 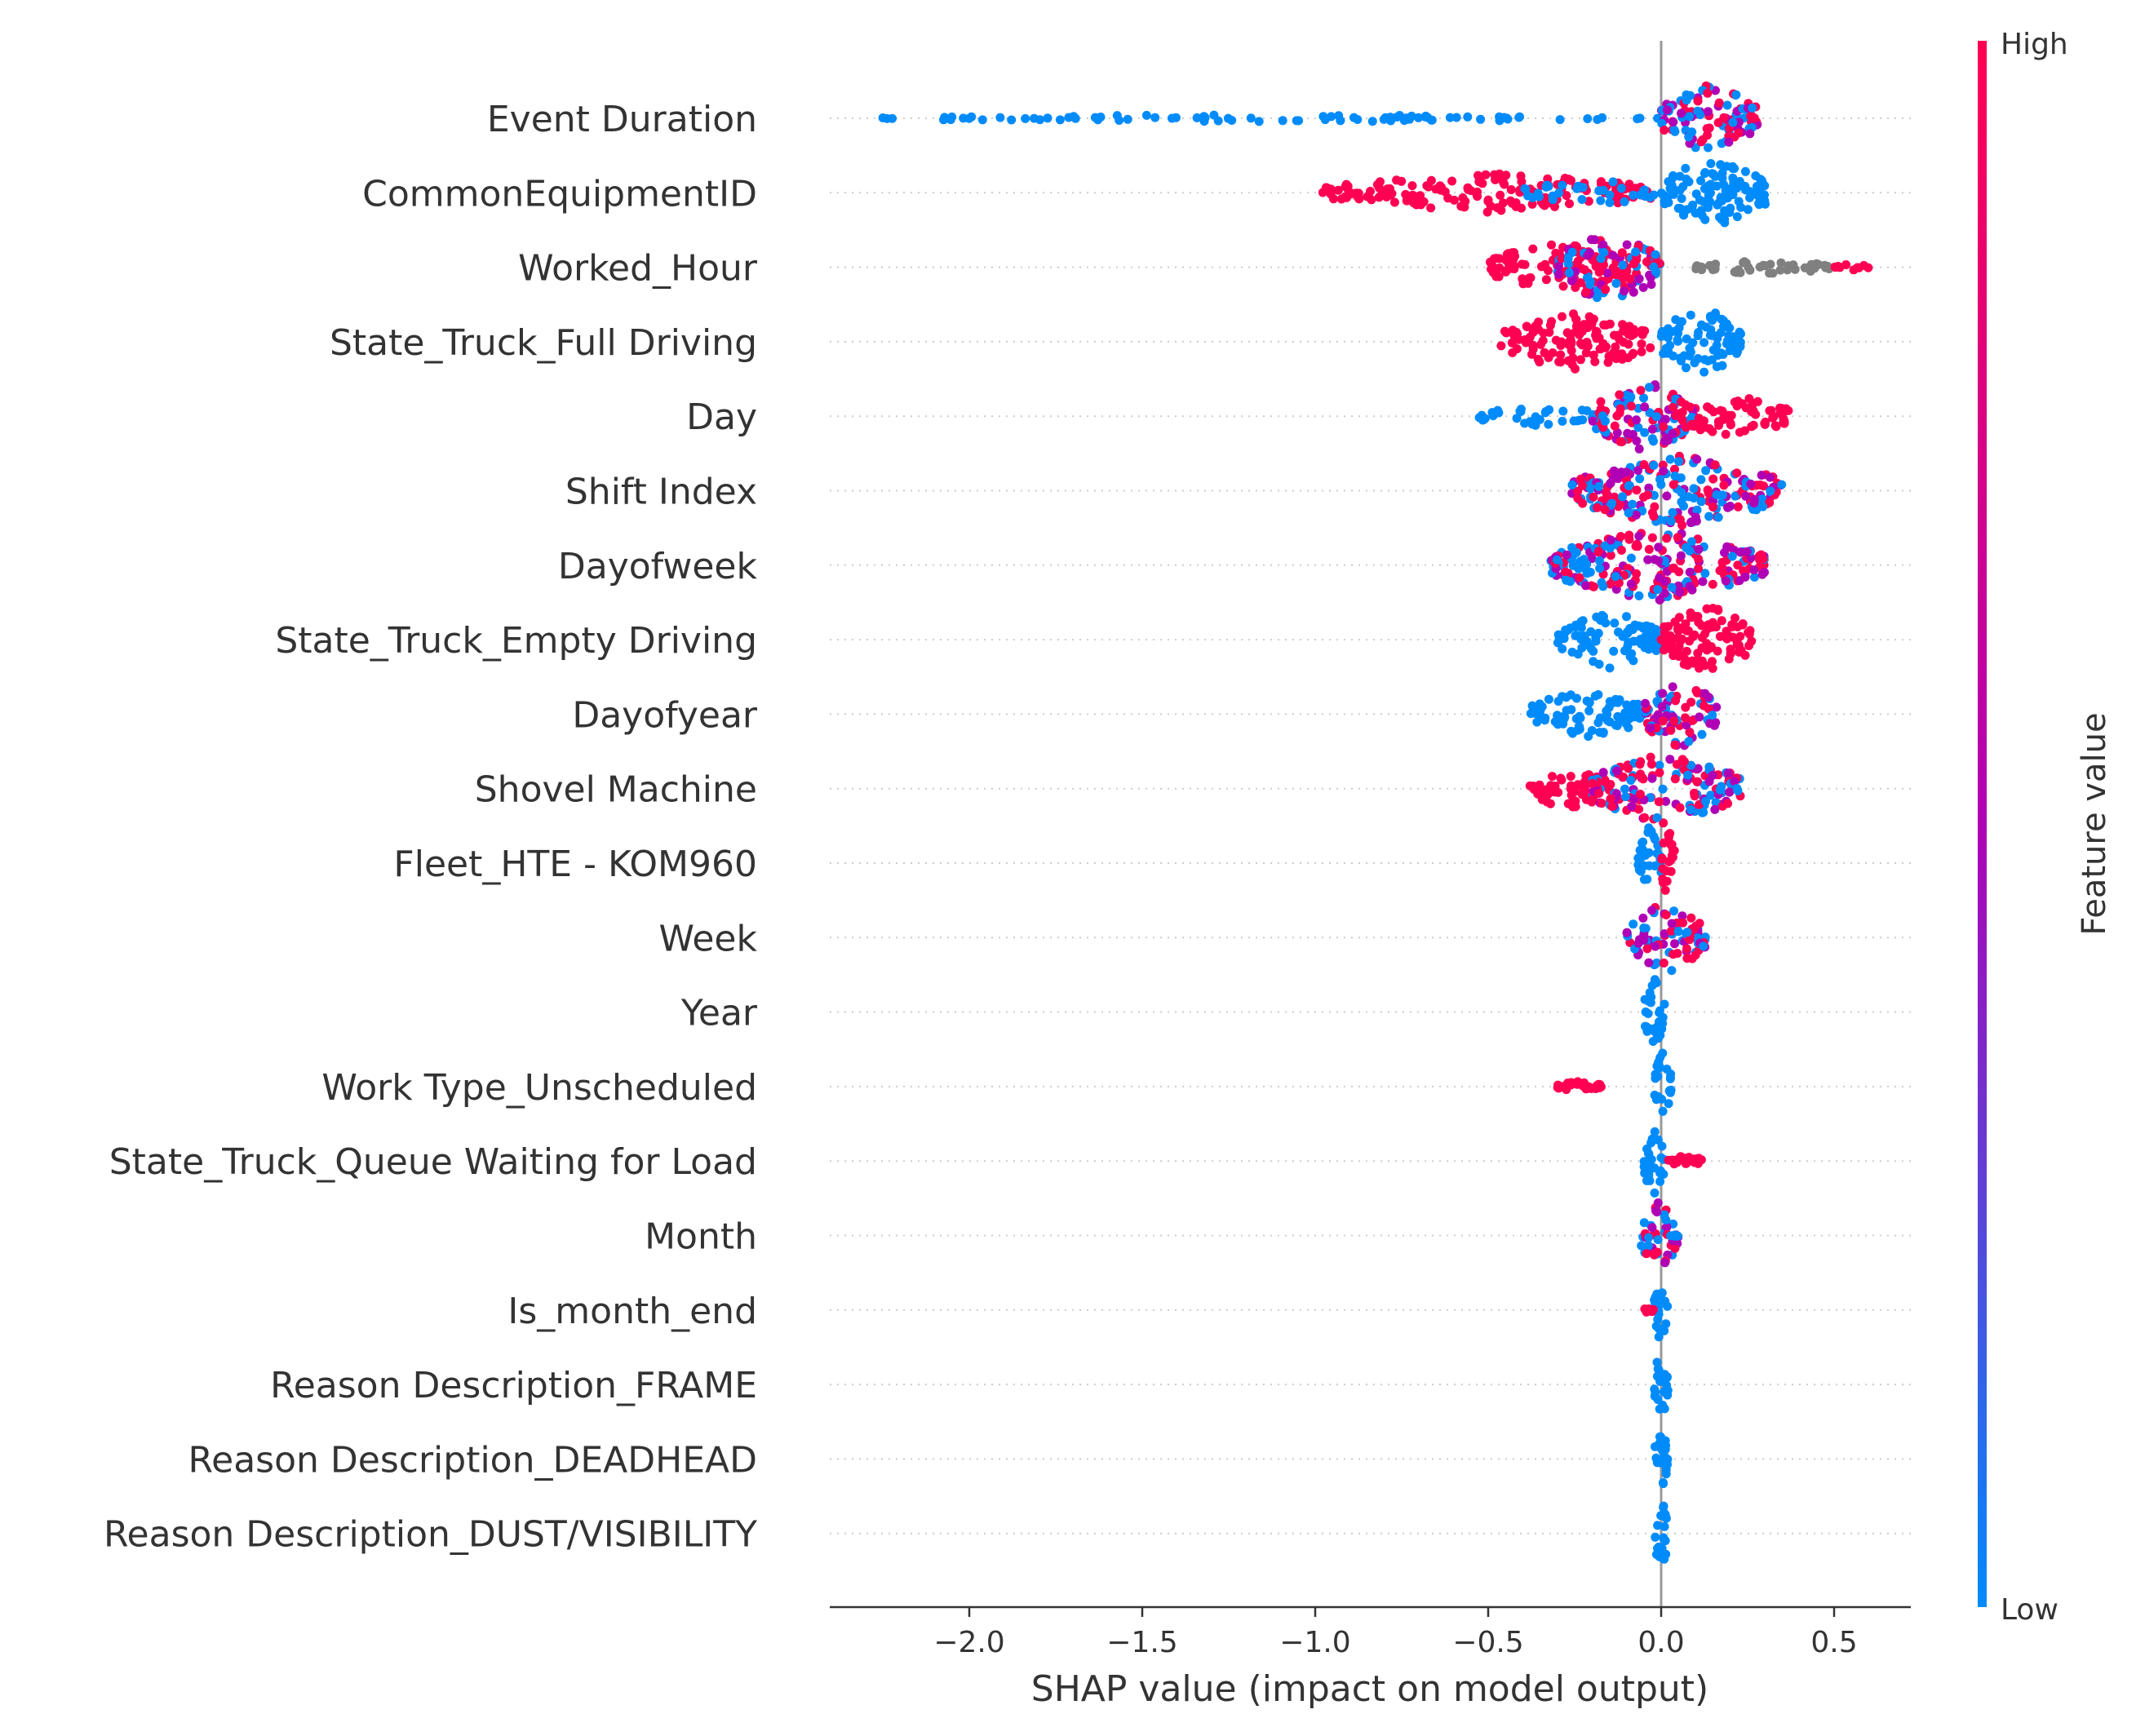 I want to click on feature-label: Dayofyear, so click(x=665, y=715).